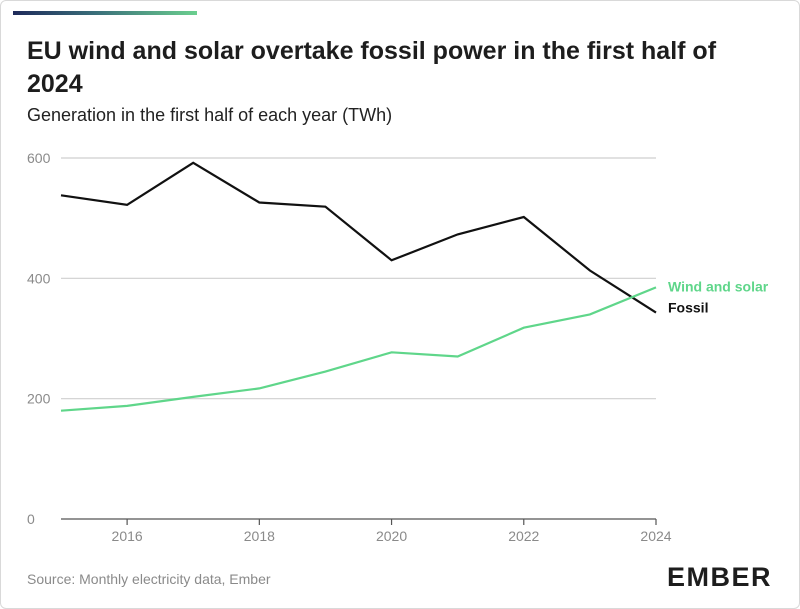 Image resolution: width=800 pixels, height=609 pixels. What do you see at coordinates (523, 536) in the screenshot?
I see `x-tick-label-2022: 2022` at bounding box center [523, 536].